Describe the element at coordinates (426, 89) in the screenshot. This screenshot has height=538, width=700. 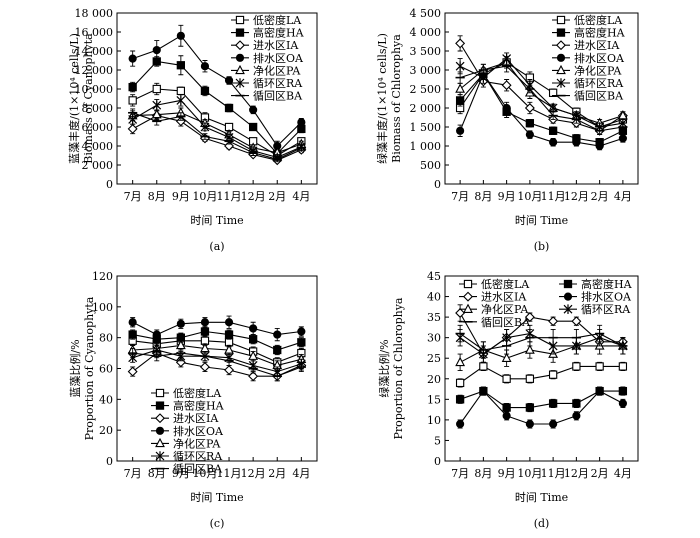
I see `y-tick-label: 2 500` at that location.